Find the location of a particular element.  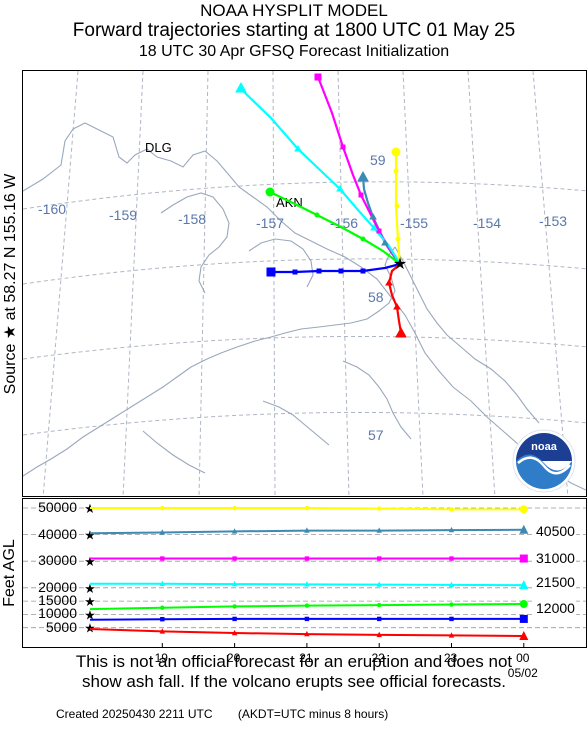

x-date-sublabel: 05/02 is located at coordinates (522, 673).